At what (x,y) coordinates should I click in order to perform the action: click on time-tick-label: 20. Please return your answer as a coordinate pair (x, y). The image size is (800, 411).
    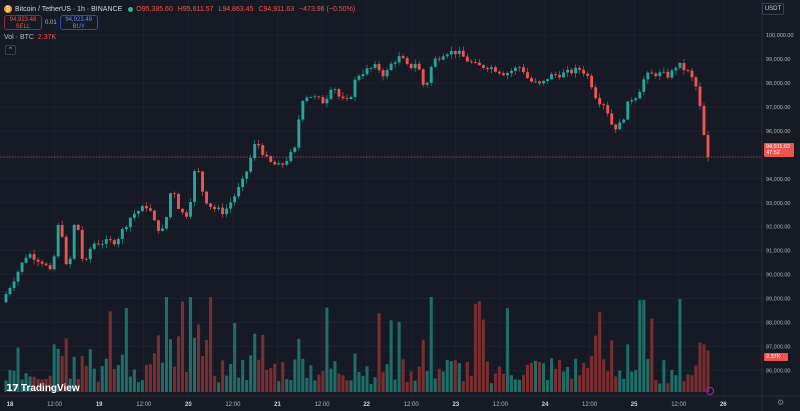
    Looking at the image, I should click on (188, 405).